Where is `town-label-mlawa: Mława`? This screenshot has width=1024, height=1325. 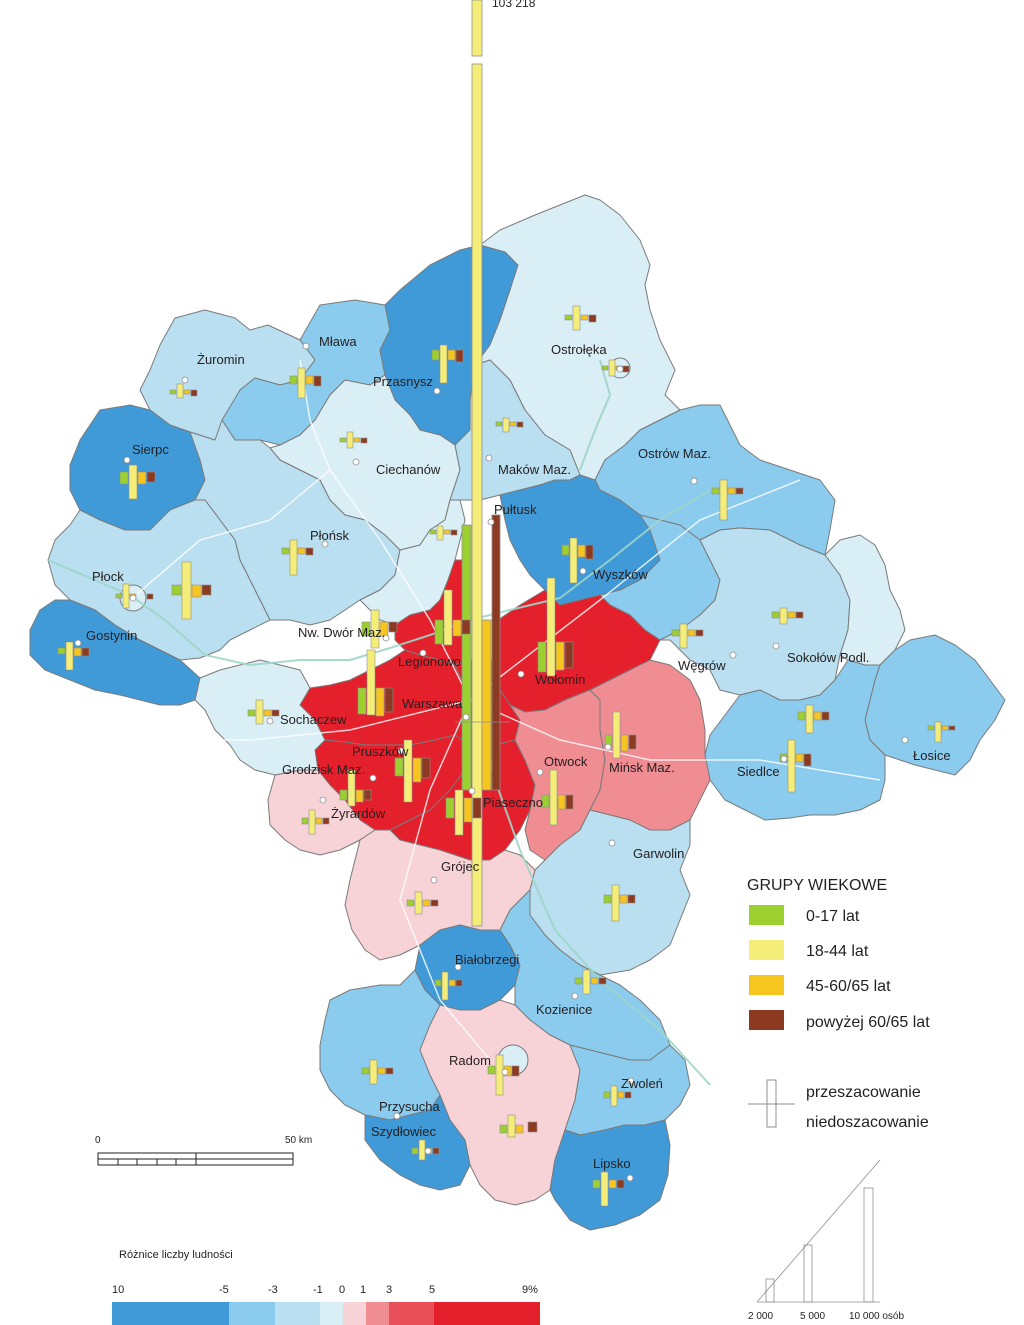
town-label-mlawa: Mława is located at coordinates (338, 341).